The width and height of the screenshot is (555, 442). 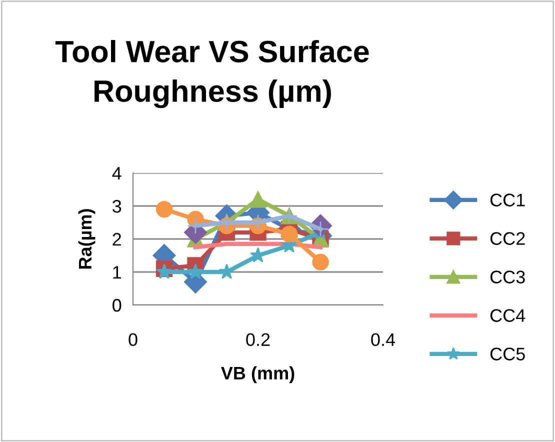 What do you see at coordinates (507, 238) in the screenshot?
I see `legend-label: CC2` at bounding box center [507, 238].